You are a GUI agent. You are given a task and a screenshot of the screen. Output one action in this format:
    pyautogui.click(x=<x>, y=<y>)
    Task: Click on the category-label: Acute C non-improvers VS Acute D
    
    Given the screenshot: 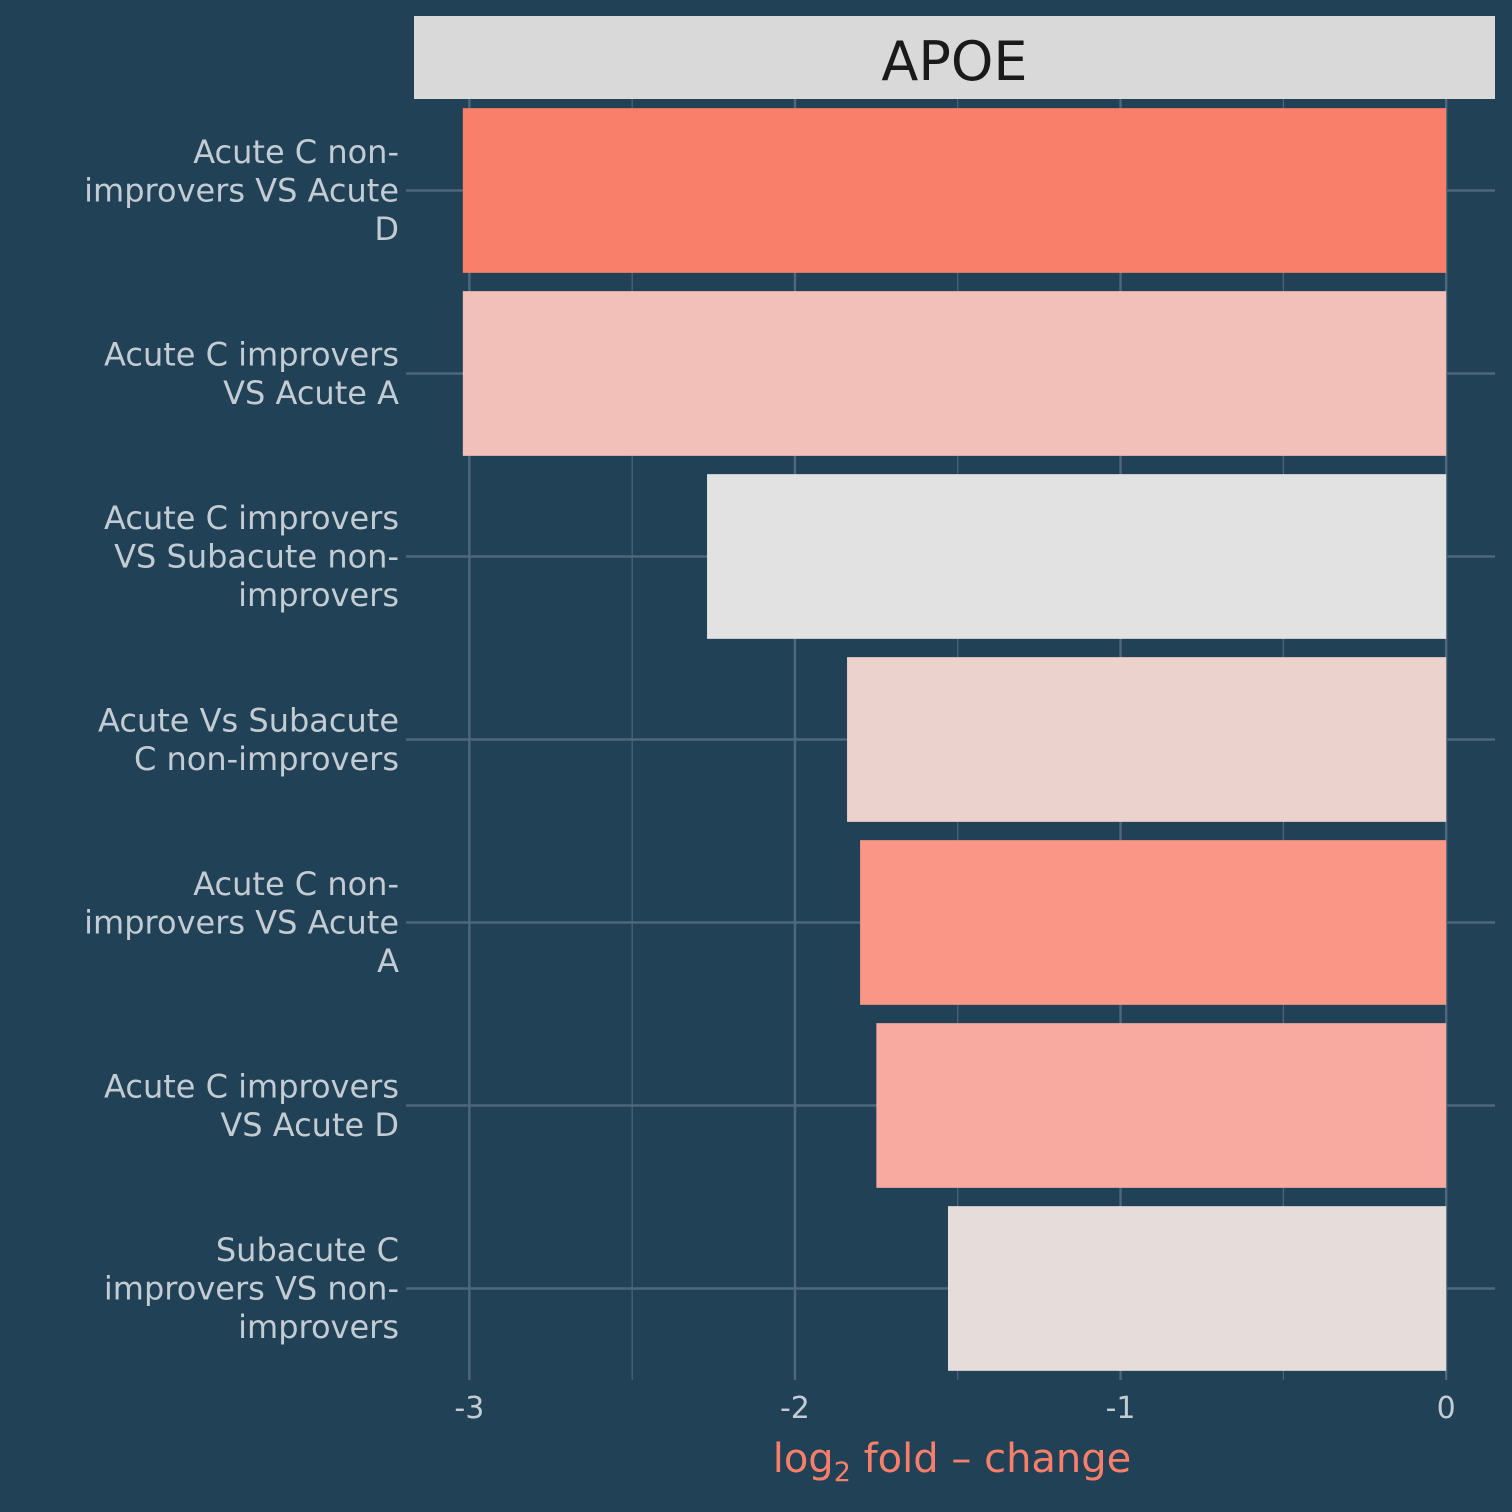 What is the action you would take?
    pyautogui.click(x=241, y=190)
    